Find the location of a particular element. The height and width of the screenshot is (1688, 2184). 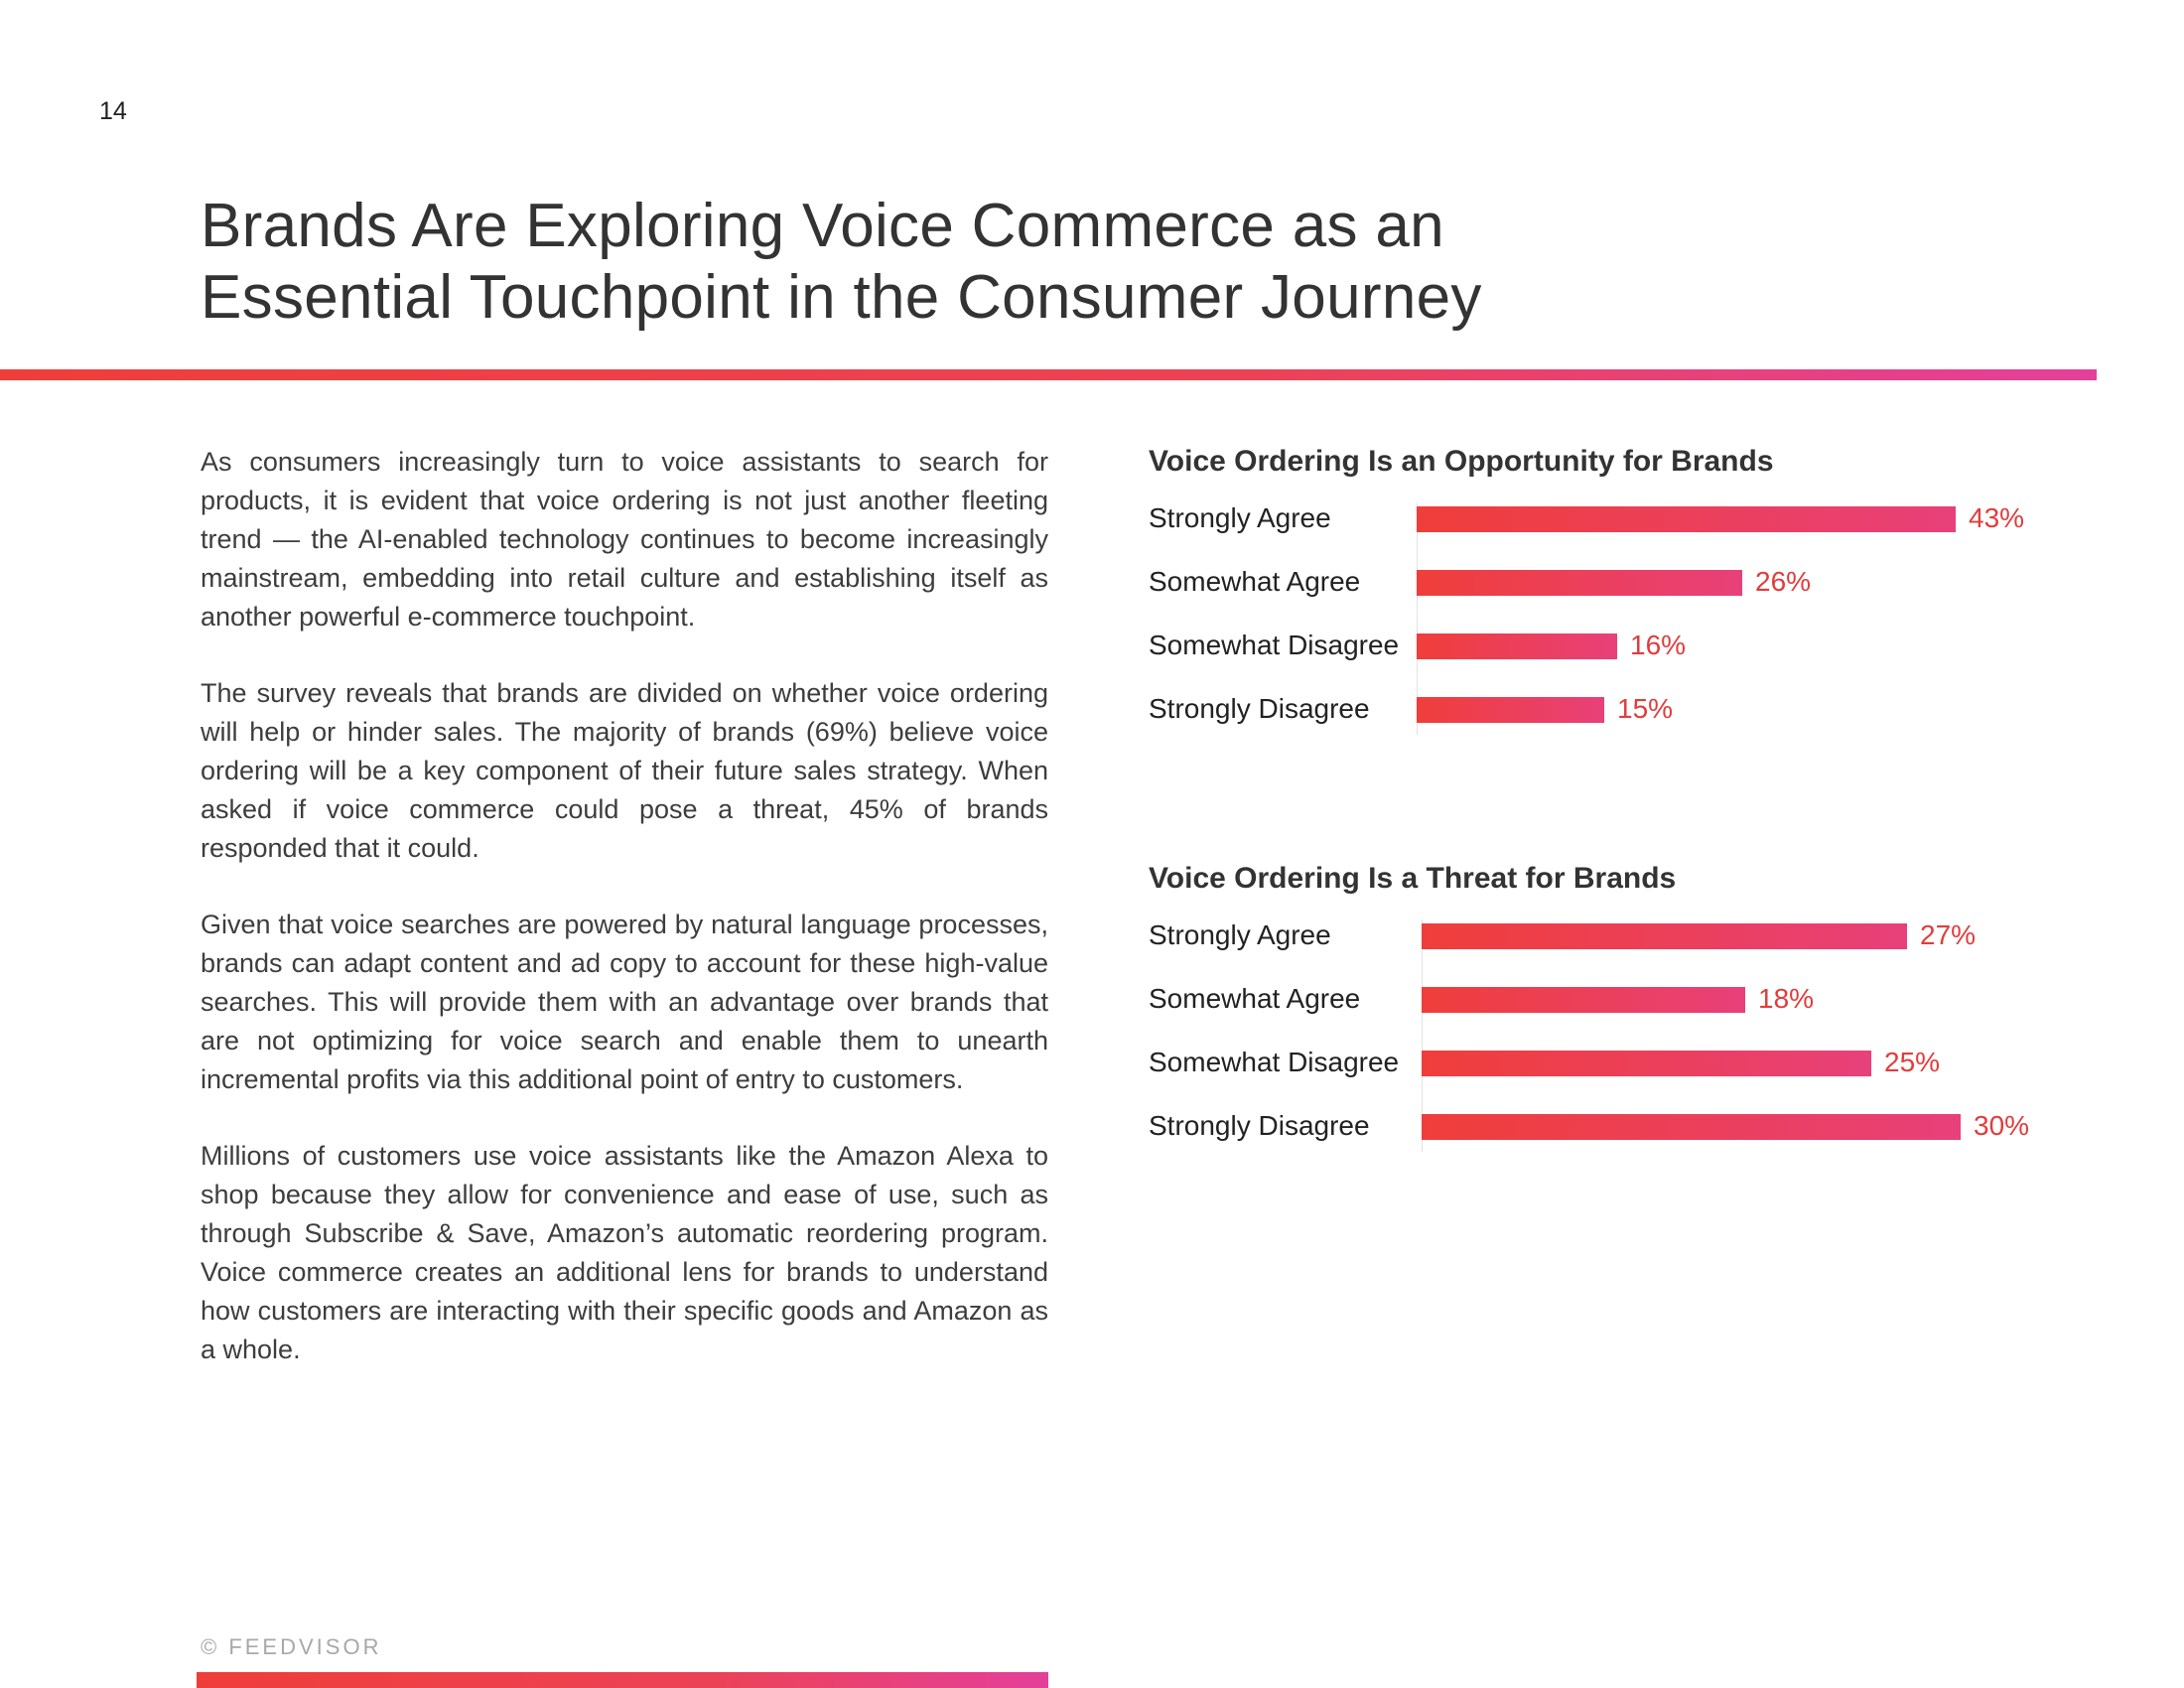

chart-value-label: 15% is located at coordinates (1645, 708).